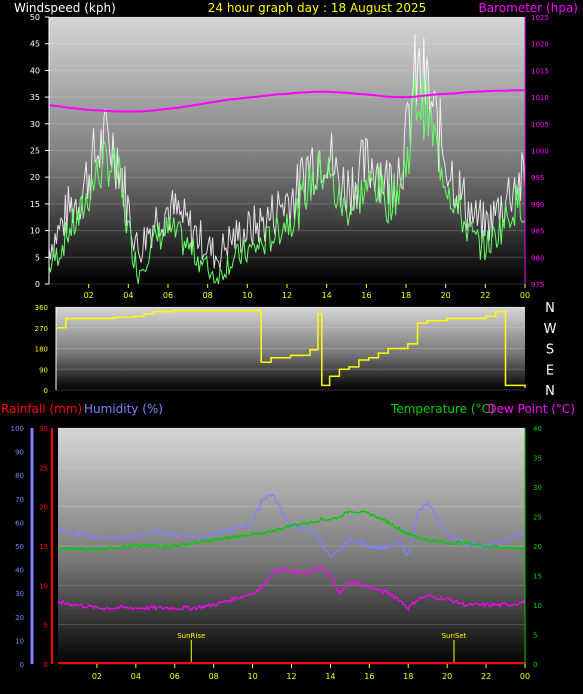 This screenshot has width=583, height=694. I want to click on wind-tick-label: 35, so click(35, 97).